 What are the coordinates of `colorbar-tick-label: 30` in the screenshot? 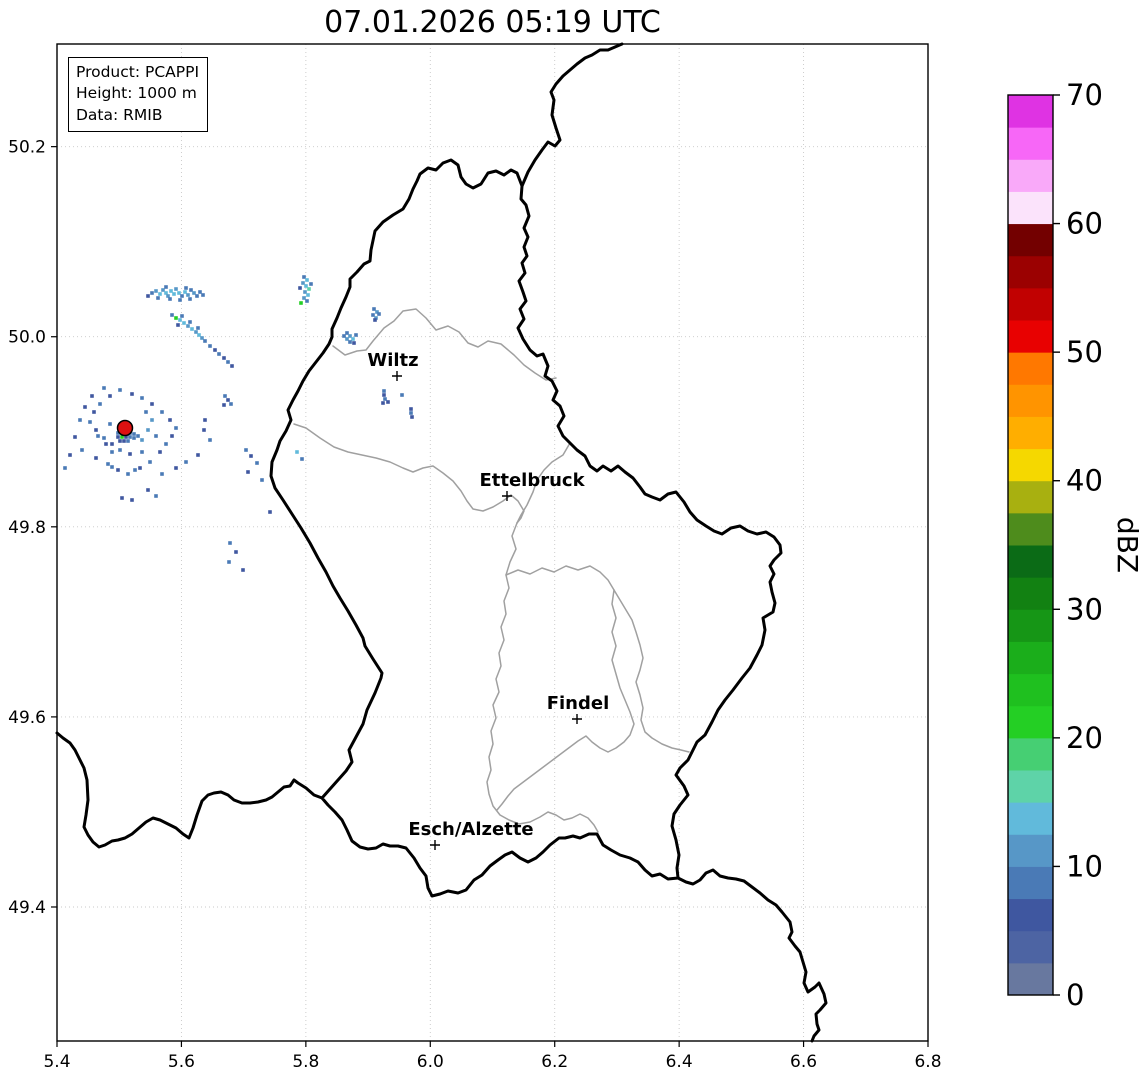 It's located at (1084, 609).